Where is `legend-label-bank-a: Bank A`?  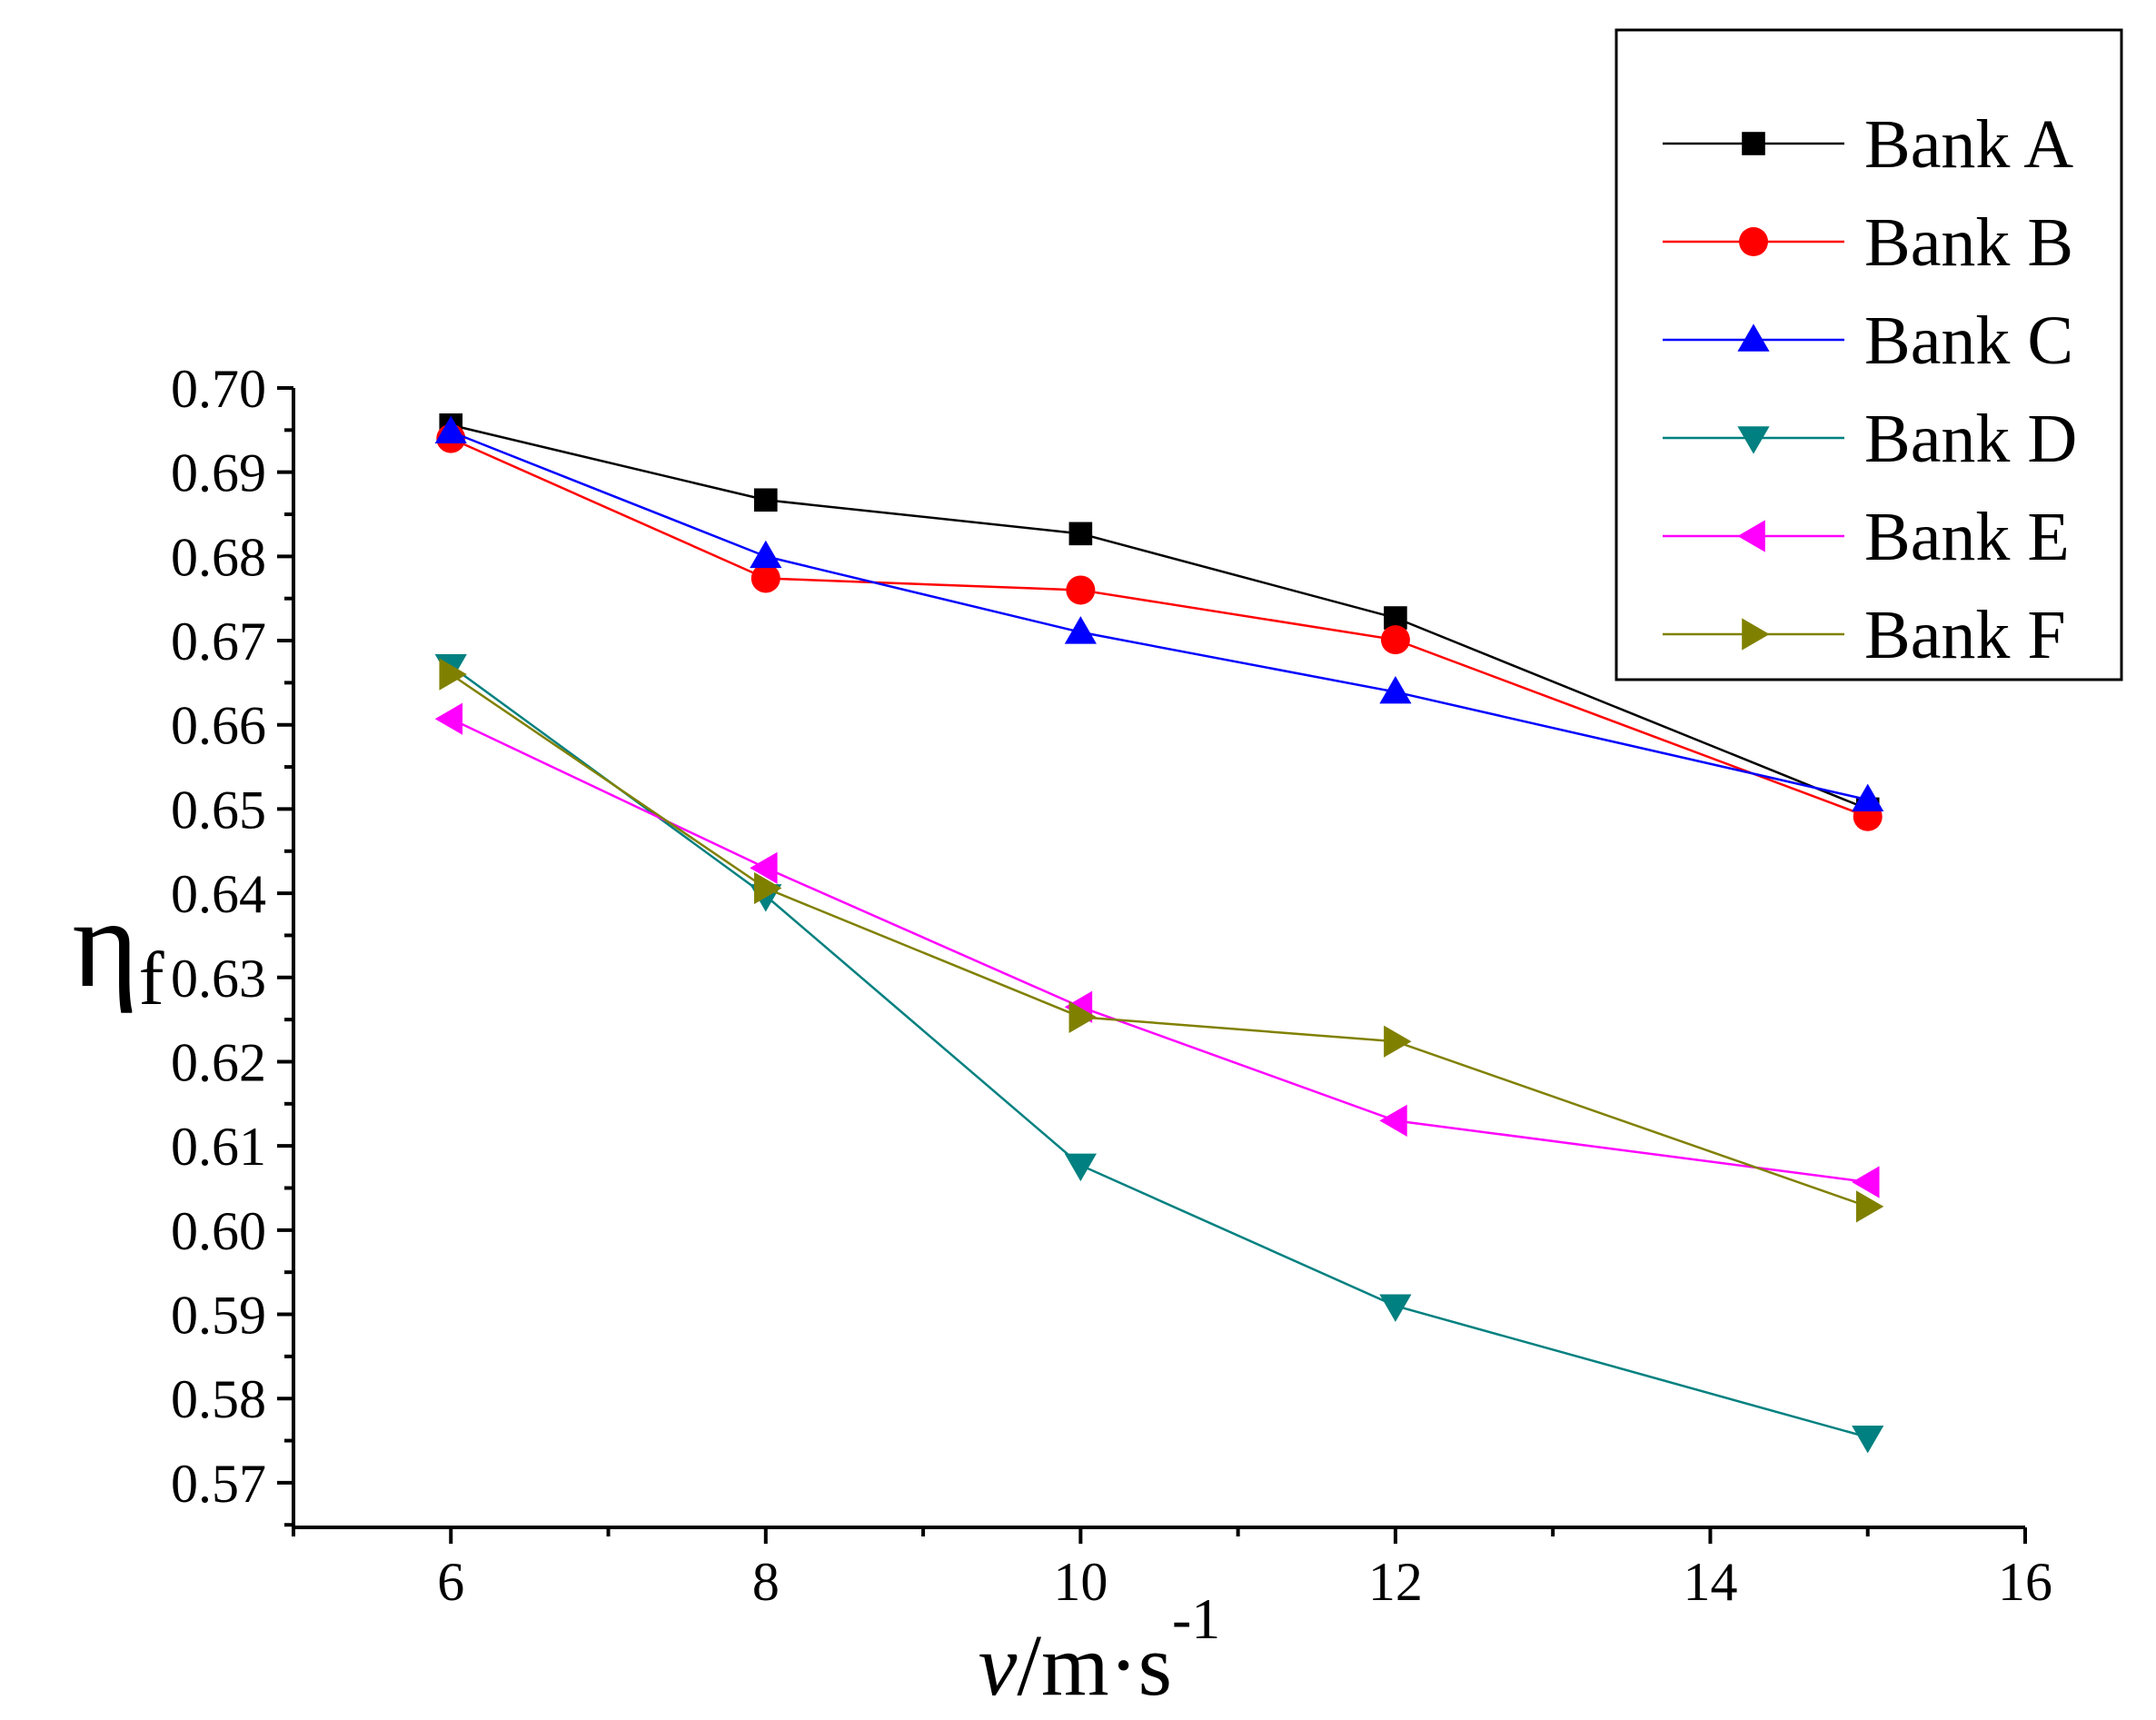
legend-label-bank-a: Bank A is located at coordinates (1969, 144).